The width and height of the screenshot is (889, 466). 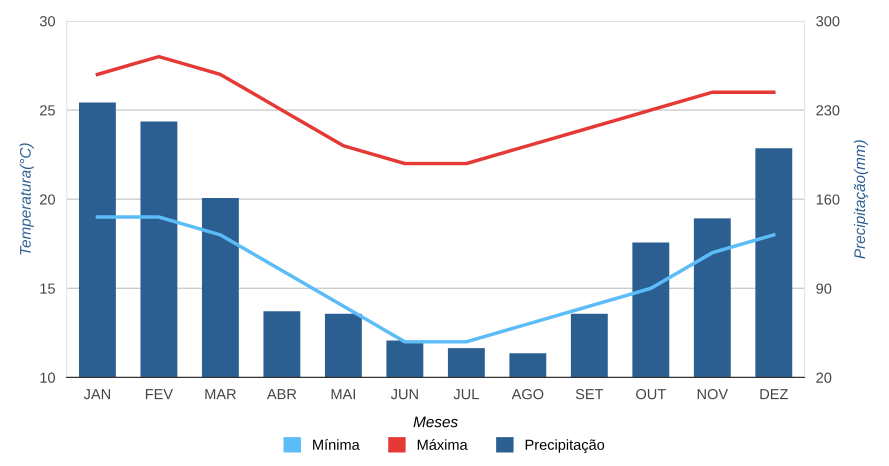 I want to click on x-tick-label: MAR, so click(x=220, y=394).